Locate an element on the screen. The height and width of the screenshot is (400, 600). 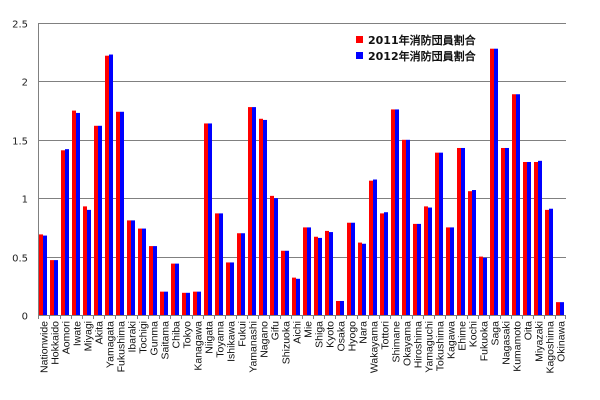
x-tick-label: Hyogo is located at coordinates (353, 336).